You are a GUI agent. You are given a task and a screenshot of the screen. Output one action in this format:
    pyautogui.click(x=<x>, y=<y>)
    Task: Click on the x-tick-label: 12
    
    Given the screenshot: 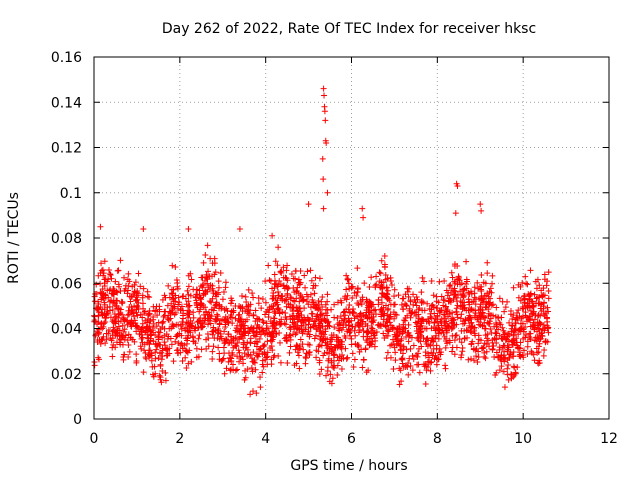 What is the action you would take?
    pyautogui.click(x=609, y=439)
    